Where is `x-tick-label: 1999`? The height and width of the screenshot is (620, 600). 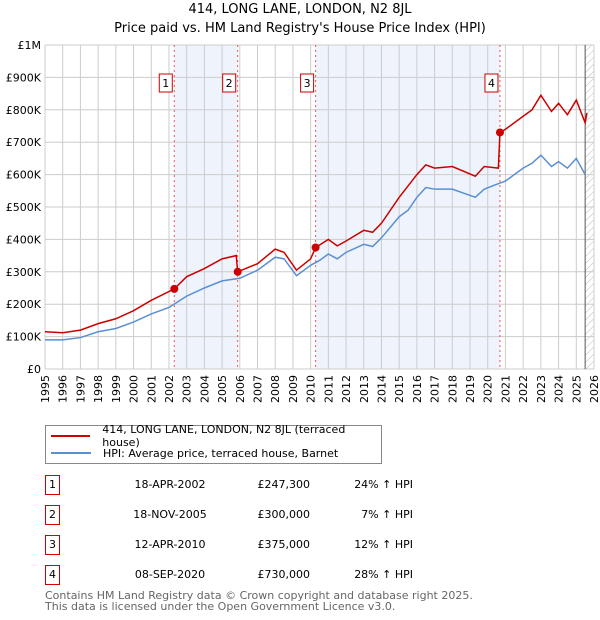 x-tick-label: 1999 is located at coordinates (116, 389).